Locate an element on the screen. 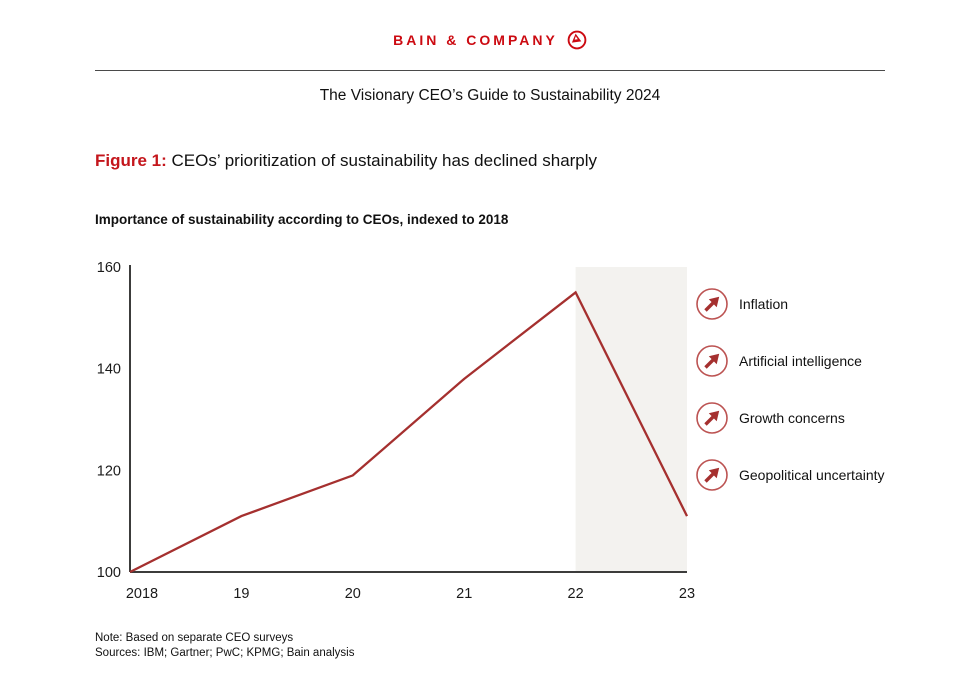 Image resolution: width=980 pixels, height=677 pixels. x-tick-label: 21 is located at coordinates (464, 594).